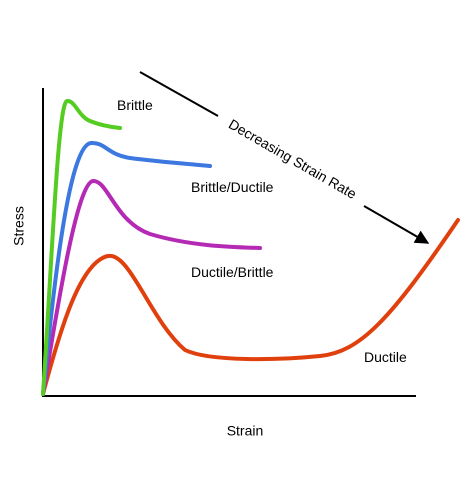  What do you see at coordinates (396, 224) in the screenshot?
I see `arrow-end` at bounding box center [396, 224].